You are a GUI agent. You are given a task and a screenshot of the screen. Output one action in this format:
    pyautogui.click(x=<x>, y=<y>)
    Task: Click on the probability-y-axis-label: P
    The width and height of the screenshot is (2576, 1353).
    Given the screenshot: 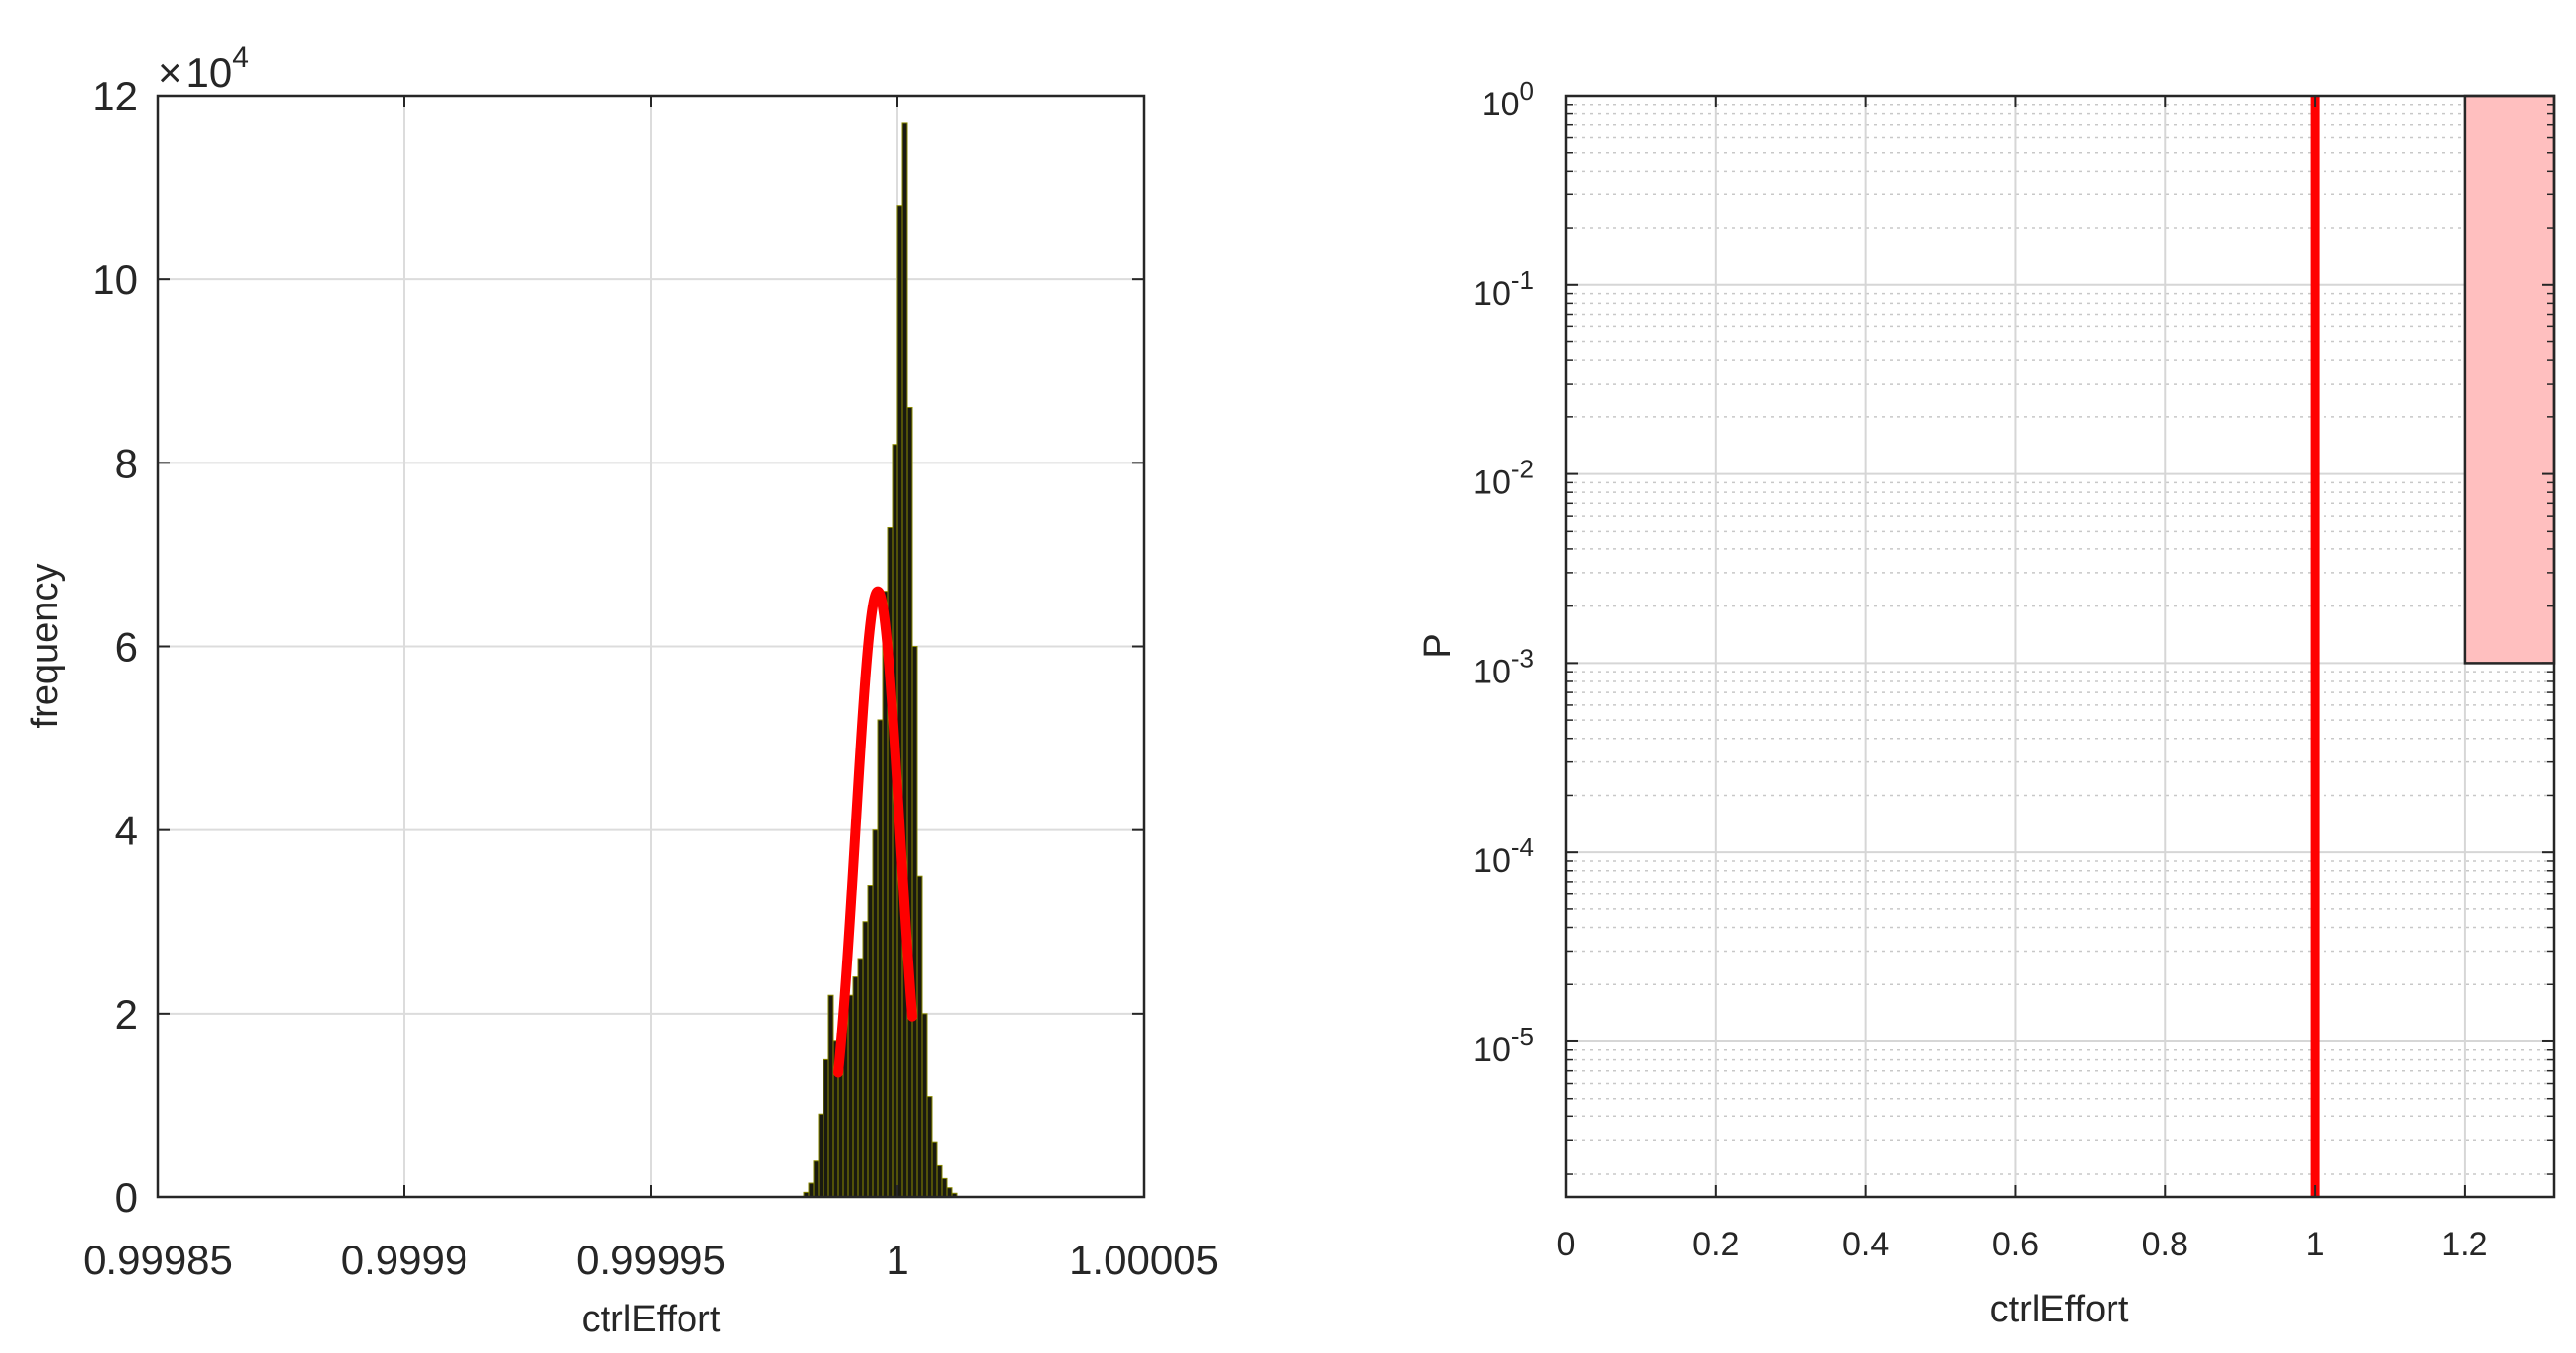 What is the action you would take?
    pyautogui.click(x=1438, y=645)
    